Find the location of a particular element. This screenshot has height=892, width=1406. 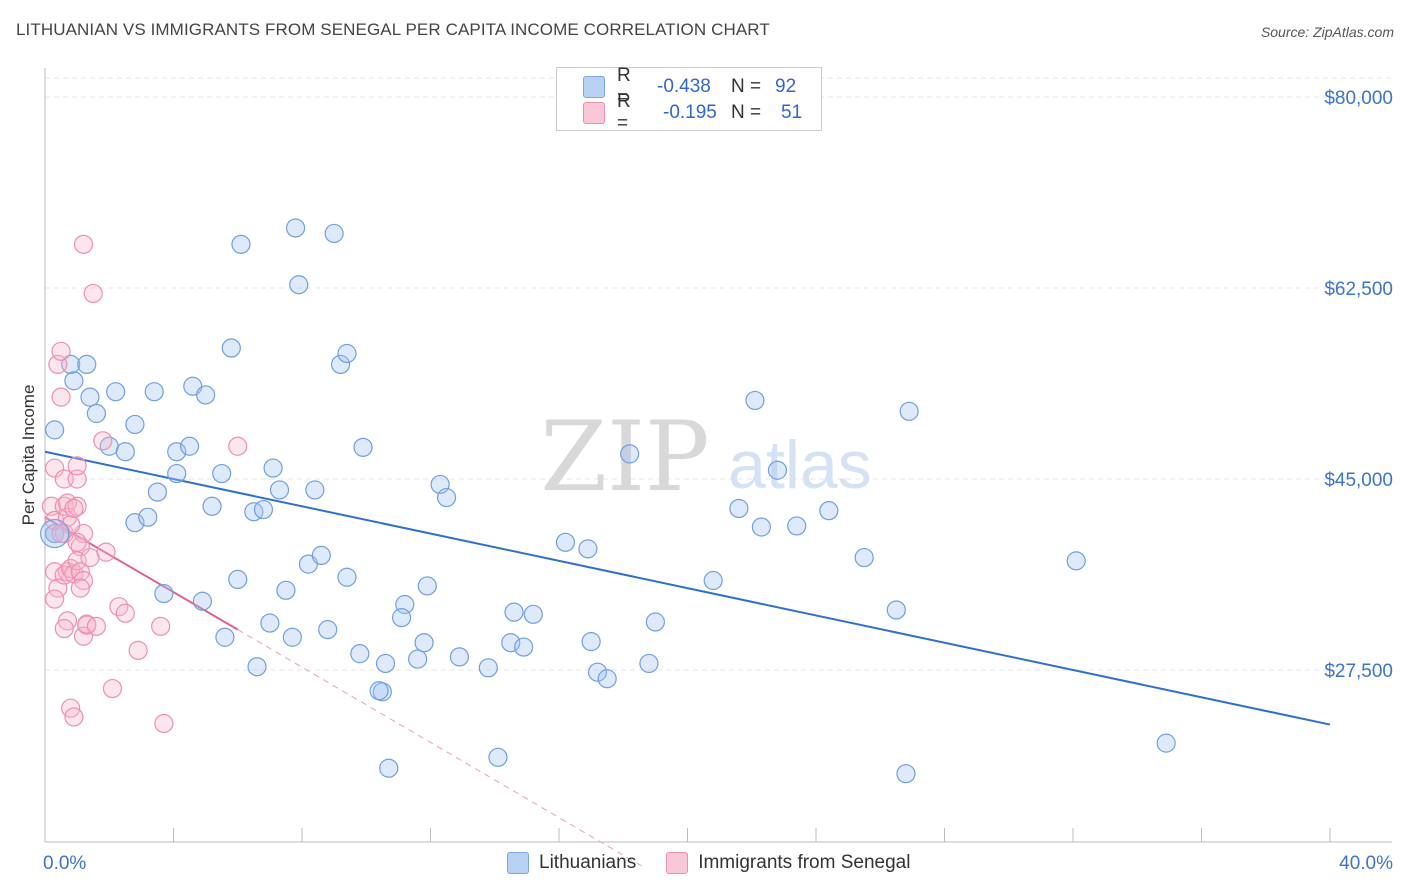

watermark: ZIP atlas is located at coordinates (705, 457).